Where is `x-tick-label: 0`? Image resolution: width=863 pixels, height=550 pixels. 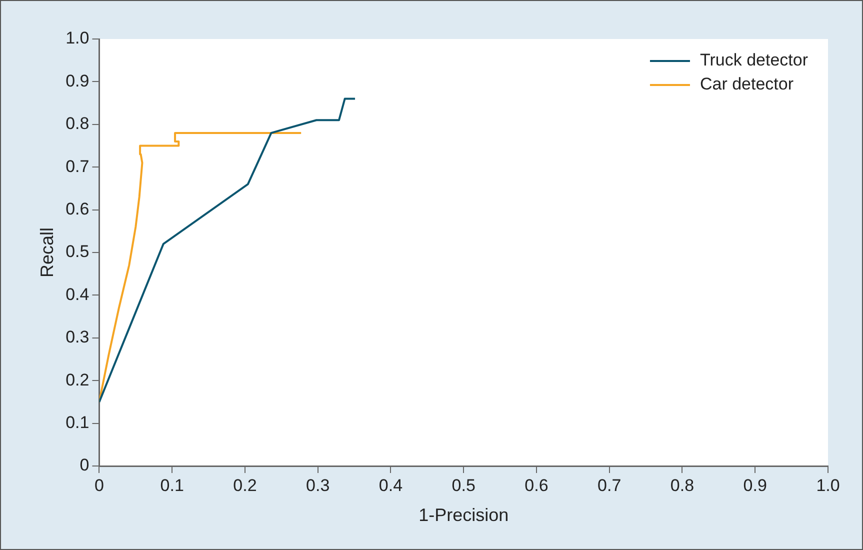
x-tick-label: 0 is located at coordinates (99, 485).